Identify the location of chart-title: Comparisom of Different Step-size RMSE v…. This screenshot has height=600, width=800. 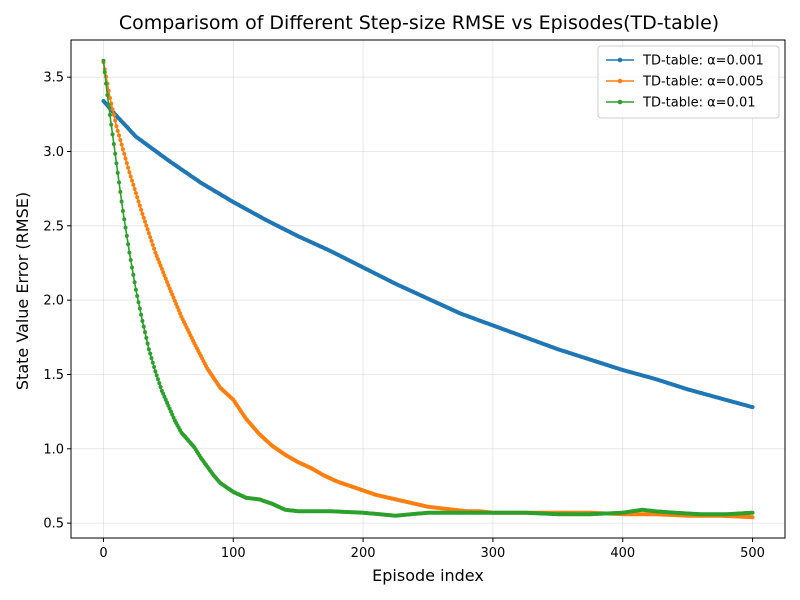
(419, 23).